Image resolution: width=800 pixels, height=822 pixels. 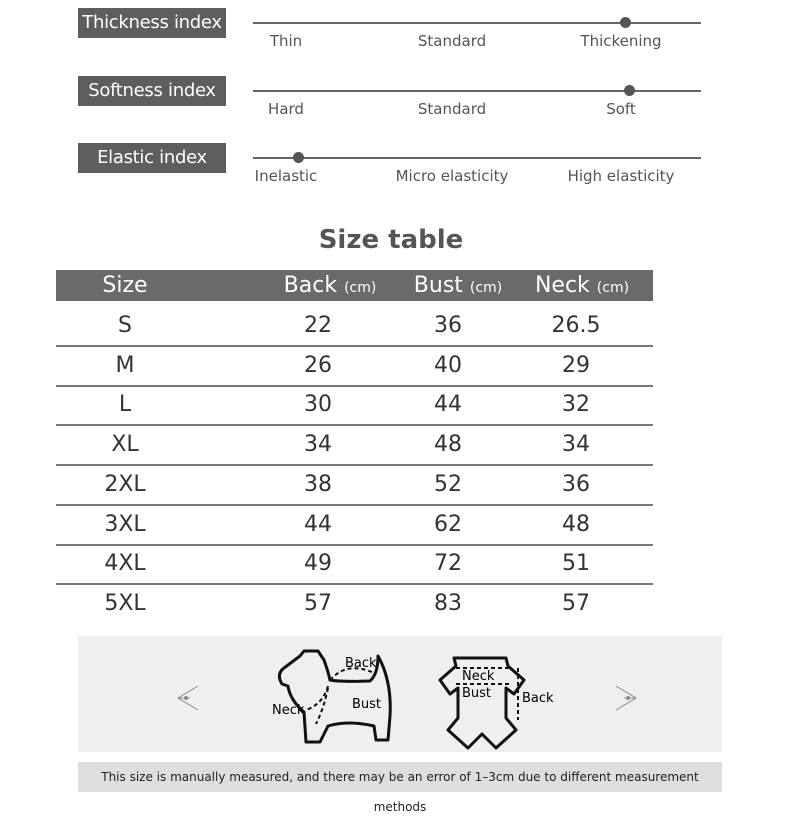 What do you see at coordinates (407, 699) in the screenshot?
I see `measurement-illustration: Back Neck Bust Neck Bust Back` at bounding box center [407, 699].